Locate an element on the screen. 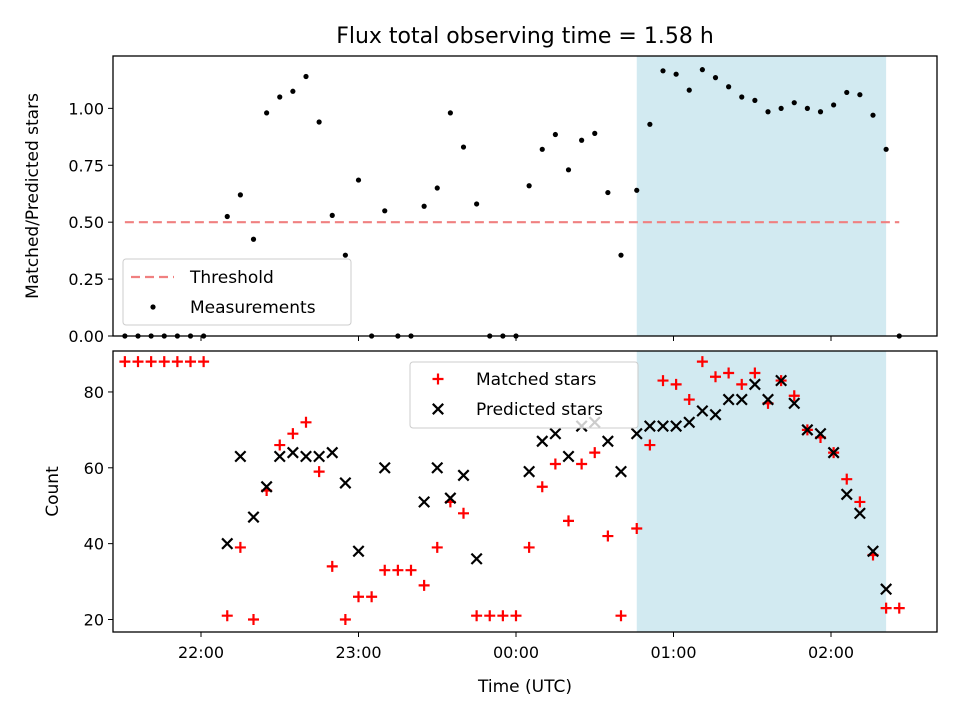 Image resolution: width=960 pixels, height=720 pixels. ratio-y-axis-label: Matched/Predicted stars is located at coordinates (33, 196).